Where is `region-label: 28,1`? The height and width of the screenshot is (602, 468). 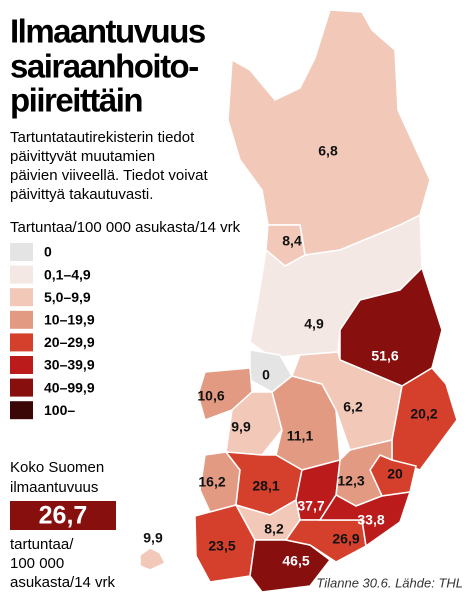 region-label: 28,1 is located at coordinates (265, 486).